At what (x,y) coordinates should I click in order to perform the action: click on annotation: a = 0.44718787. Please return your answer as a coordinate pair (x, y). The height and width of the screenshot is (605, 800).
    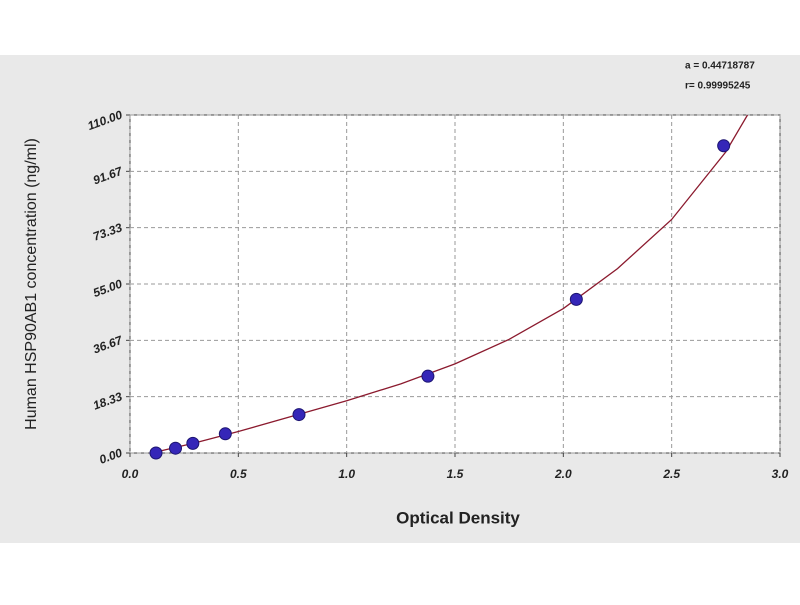
    Looking at the image, I should click on (720, 66).